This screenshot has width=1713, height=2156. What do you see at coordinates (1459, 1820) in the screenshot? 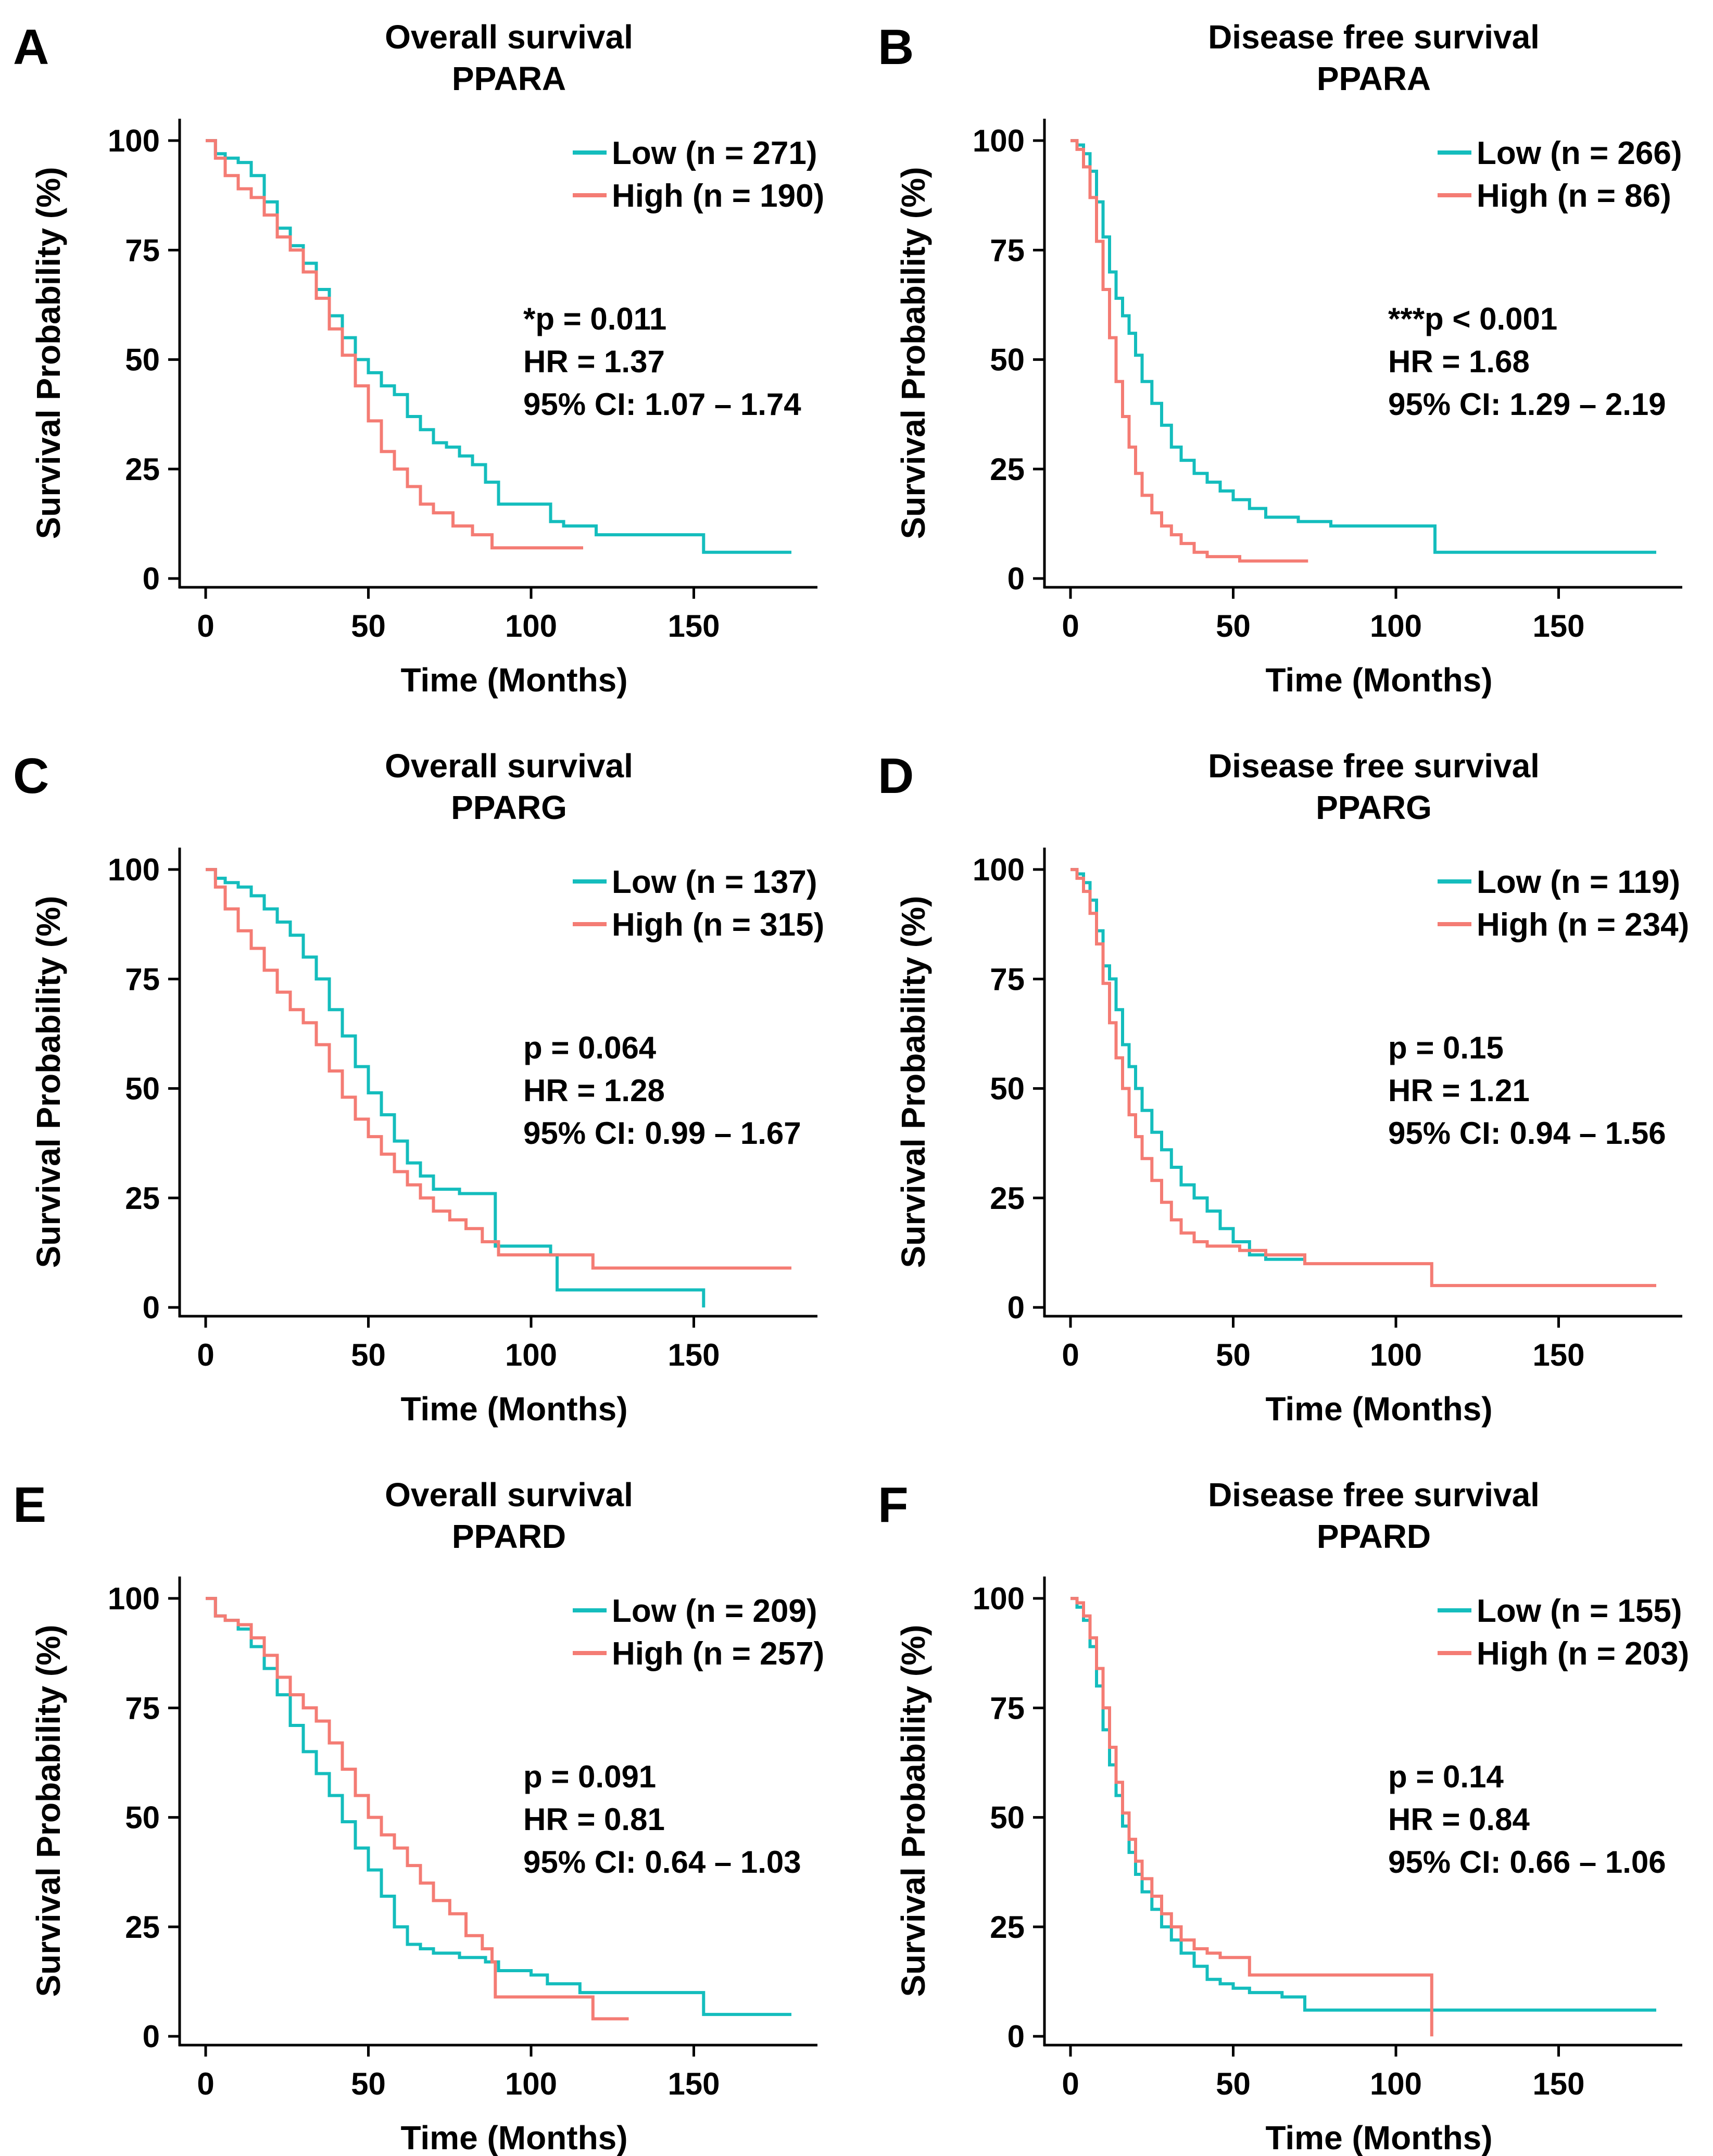
I see `stat-line: HR = 0.84` at bounding box center [1459, 1820].